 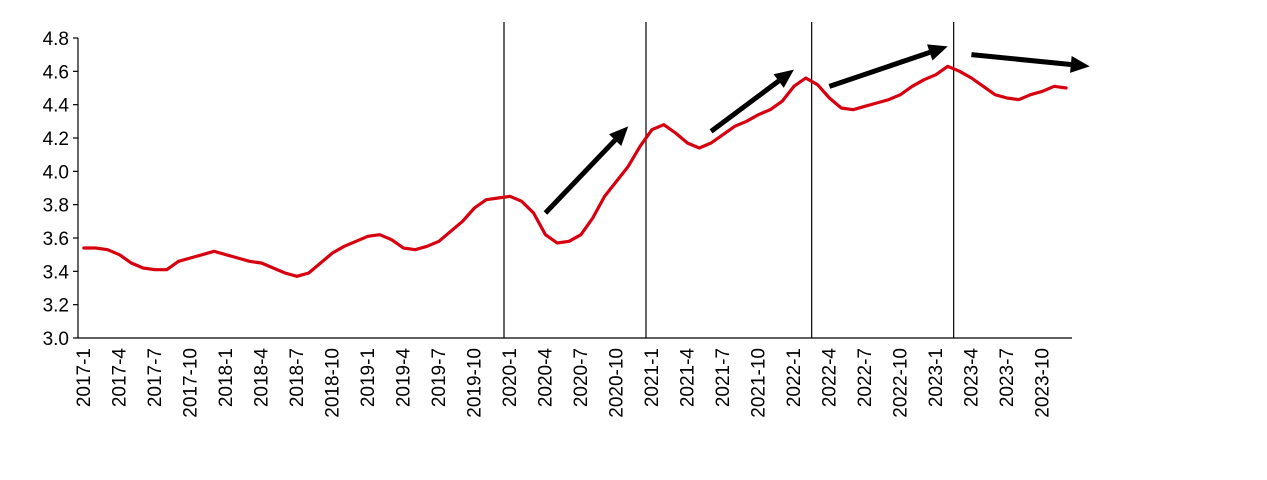 What do you see at coordinates (332, 383) in the screenshot?
I see `x-tick-label: 2018-10` at bounding box center [332, 383].